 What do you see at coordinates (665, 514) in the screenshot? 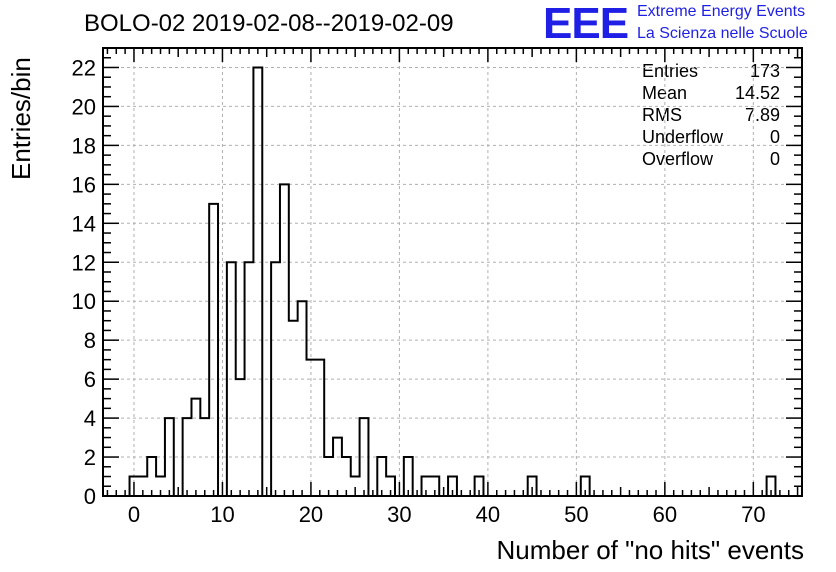
I see `x-tick-label: 60` at bounding box center [665, 514].